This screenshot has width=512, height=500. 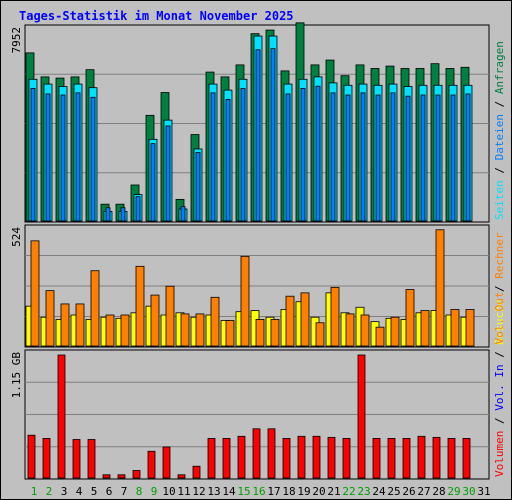 What do you see at coordinates (154, 491) in the screenshot?
I see `x-tick-label-9: 9` at bounding box center [154, 491].